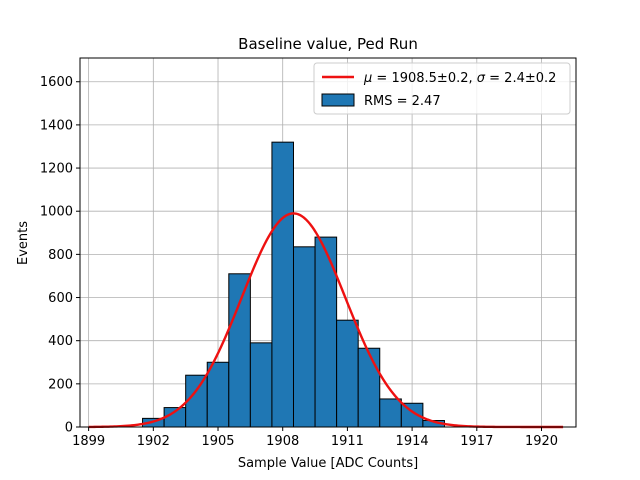 The width and height of the screenshot is (640, 480). I want to click on x-tick-label: 1905, so click(217, 441).